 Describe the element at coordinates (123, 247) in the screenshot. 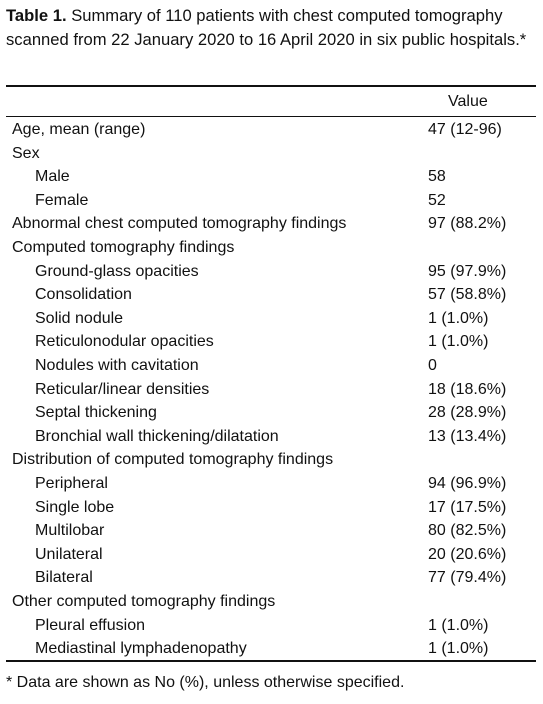

I see `row-label: Computed tomography findings` at that location.